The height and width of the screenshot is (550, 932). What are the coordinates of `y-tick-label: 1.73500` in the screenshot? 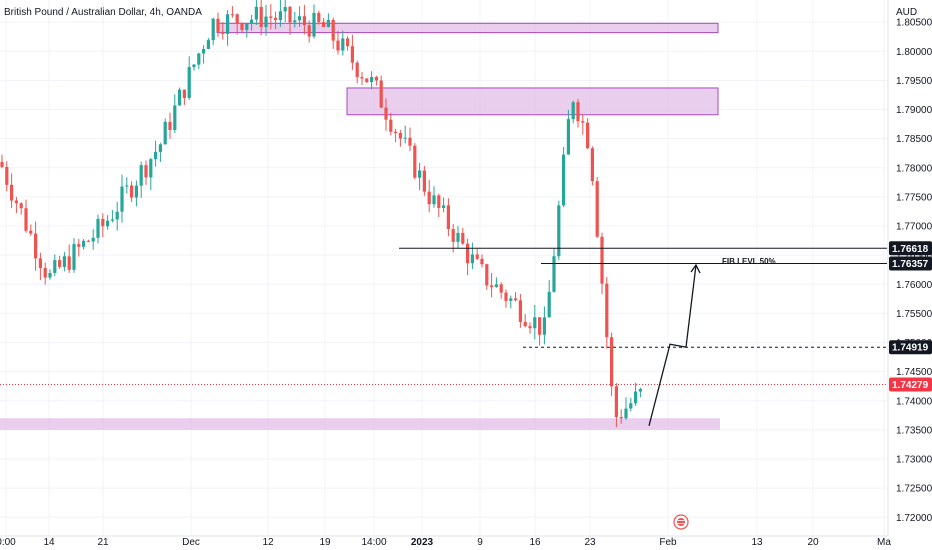 It's located at (914, 430).